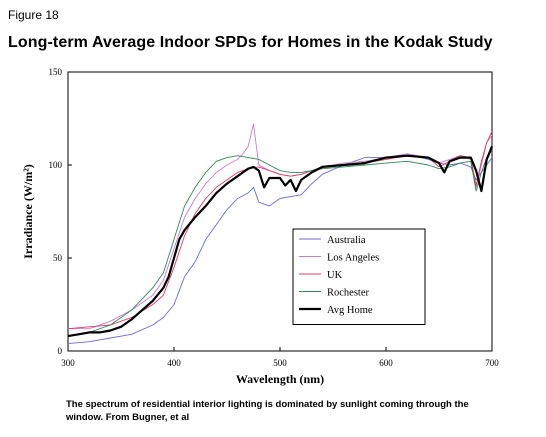 The image size is (546, 437). I want to click on x-tick-label: 600, so click(386, 363).